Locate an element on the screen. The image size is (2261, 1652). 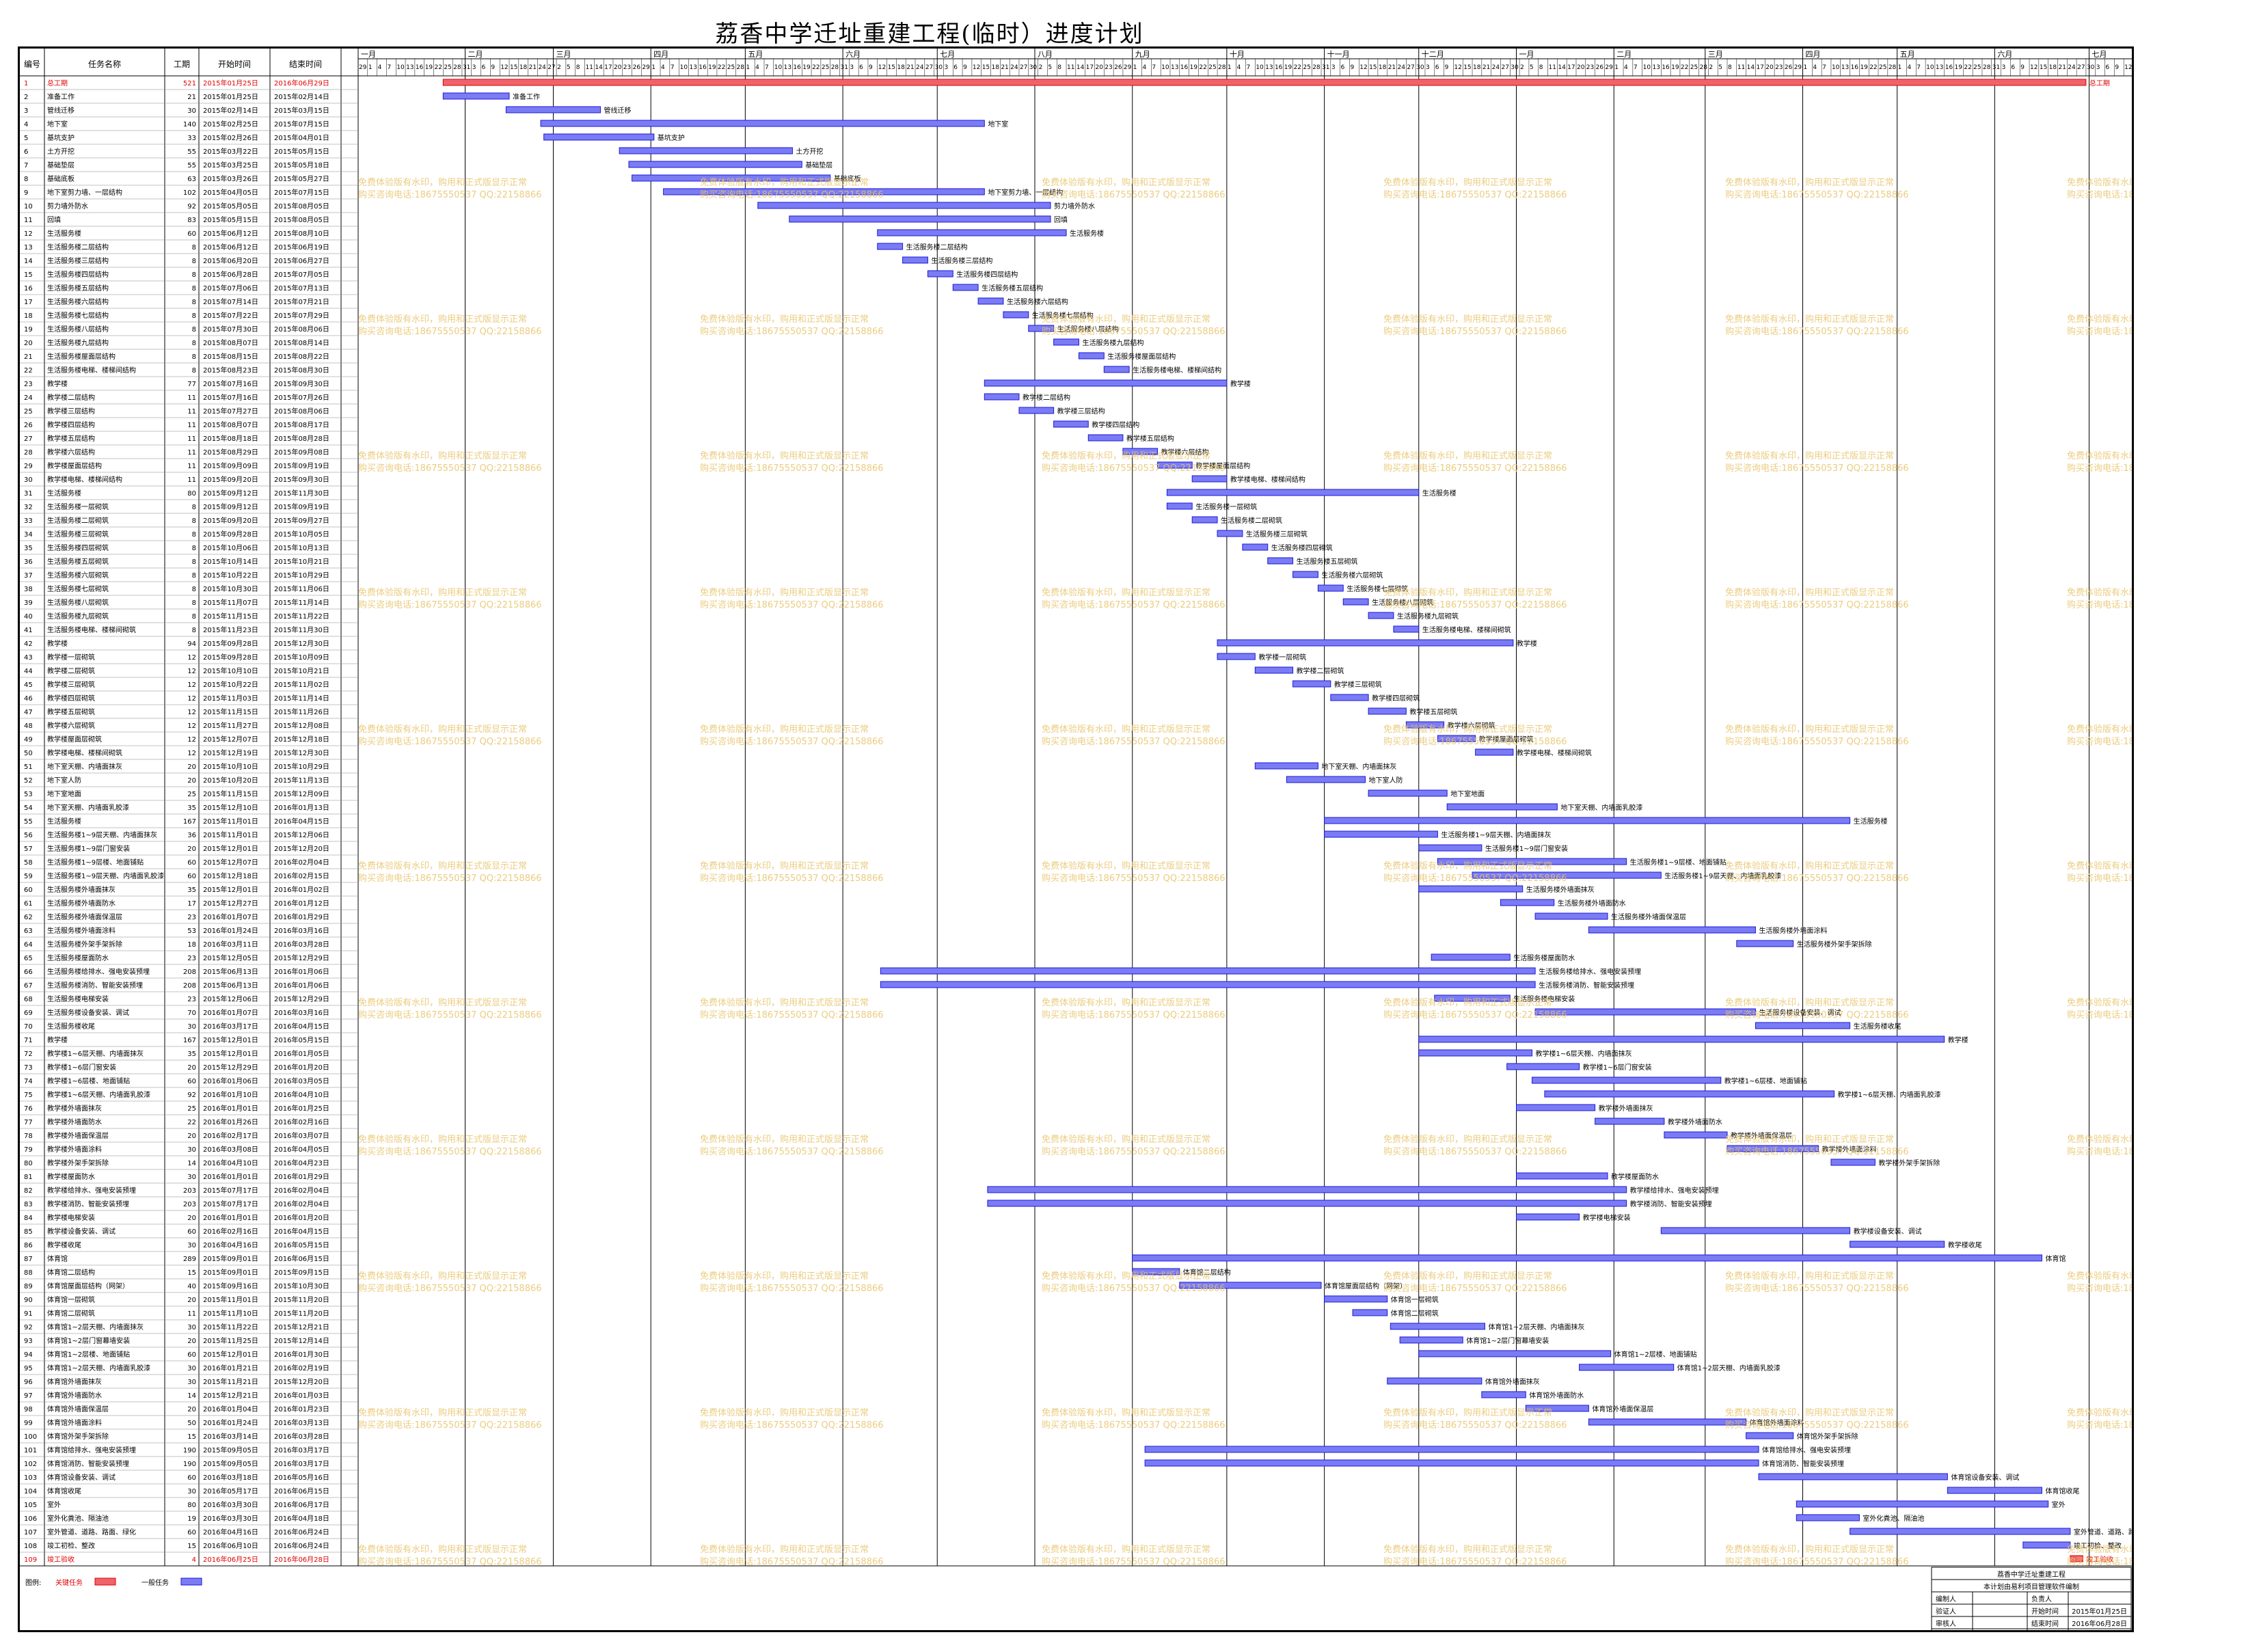
task-id: 98 is located at coordinates (29, 1409).